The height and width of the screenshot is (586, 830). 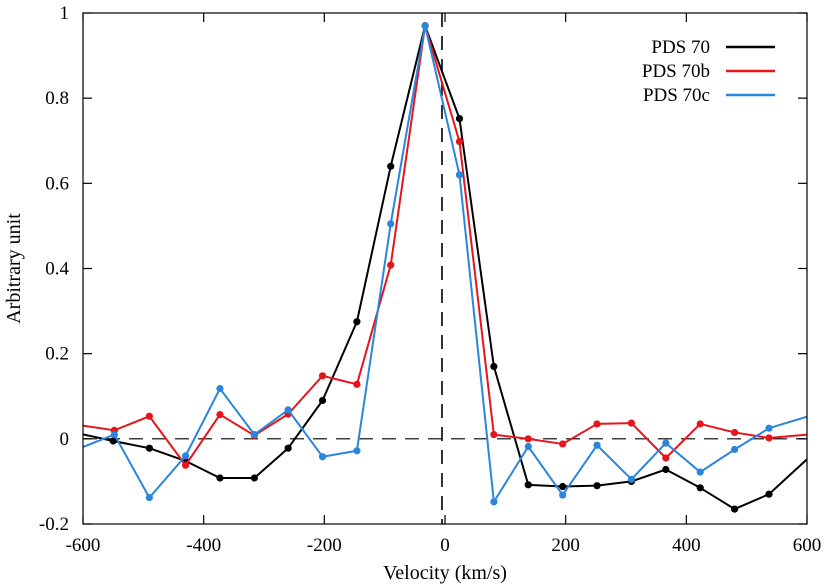 What do you see at coordinates (445, 573) in the screenshot?
I see `x-axis-label: Velocity (km/s)` at bounding box center [445, 573].